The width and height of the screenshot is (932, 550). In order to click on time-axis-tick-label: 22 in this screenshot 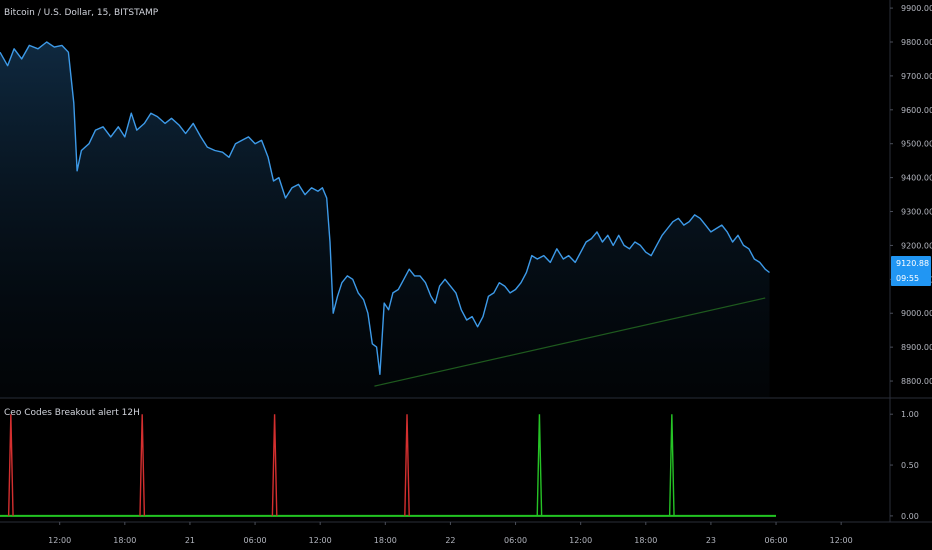, I will do `click(450, 540)`.